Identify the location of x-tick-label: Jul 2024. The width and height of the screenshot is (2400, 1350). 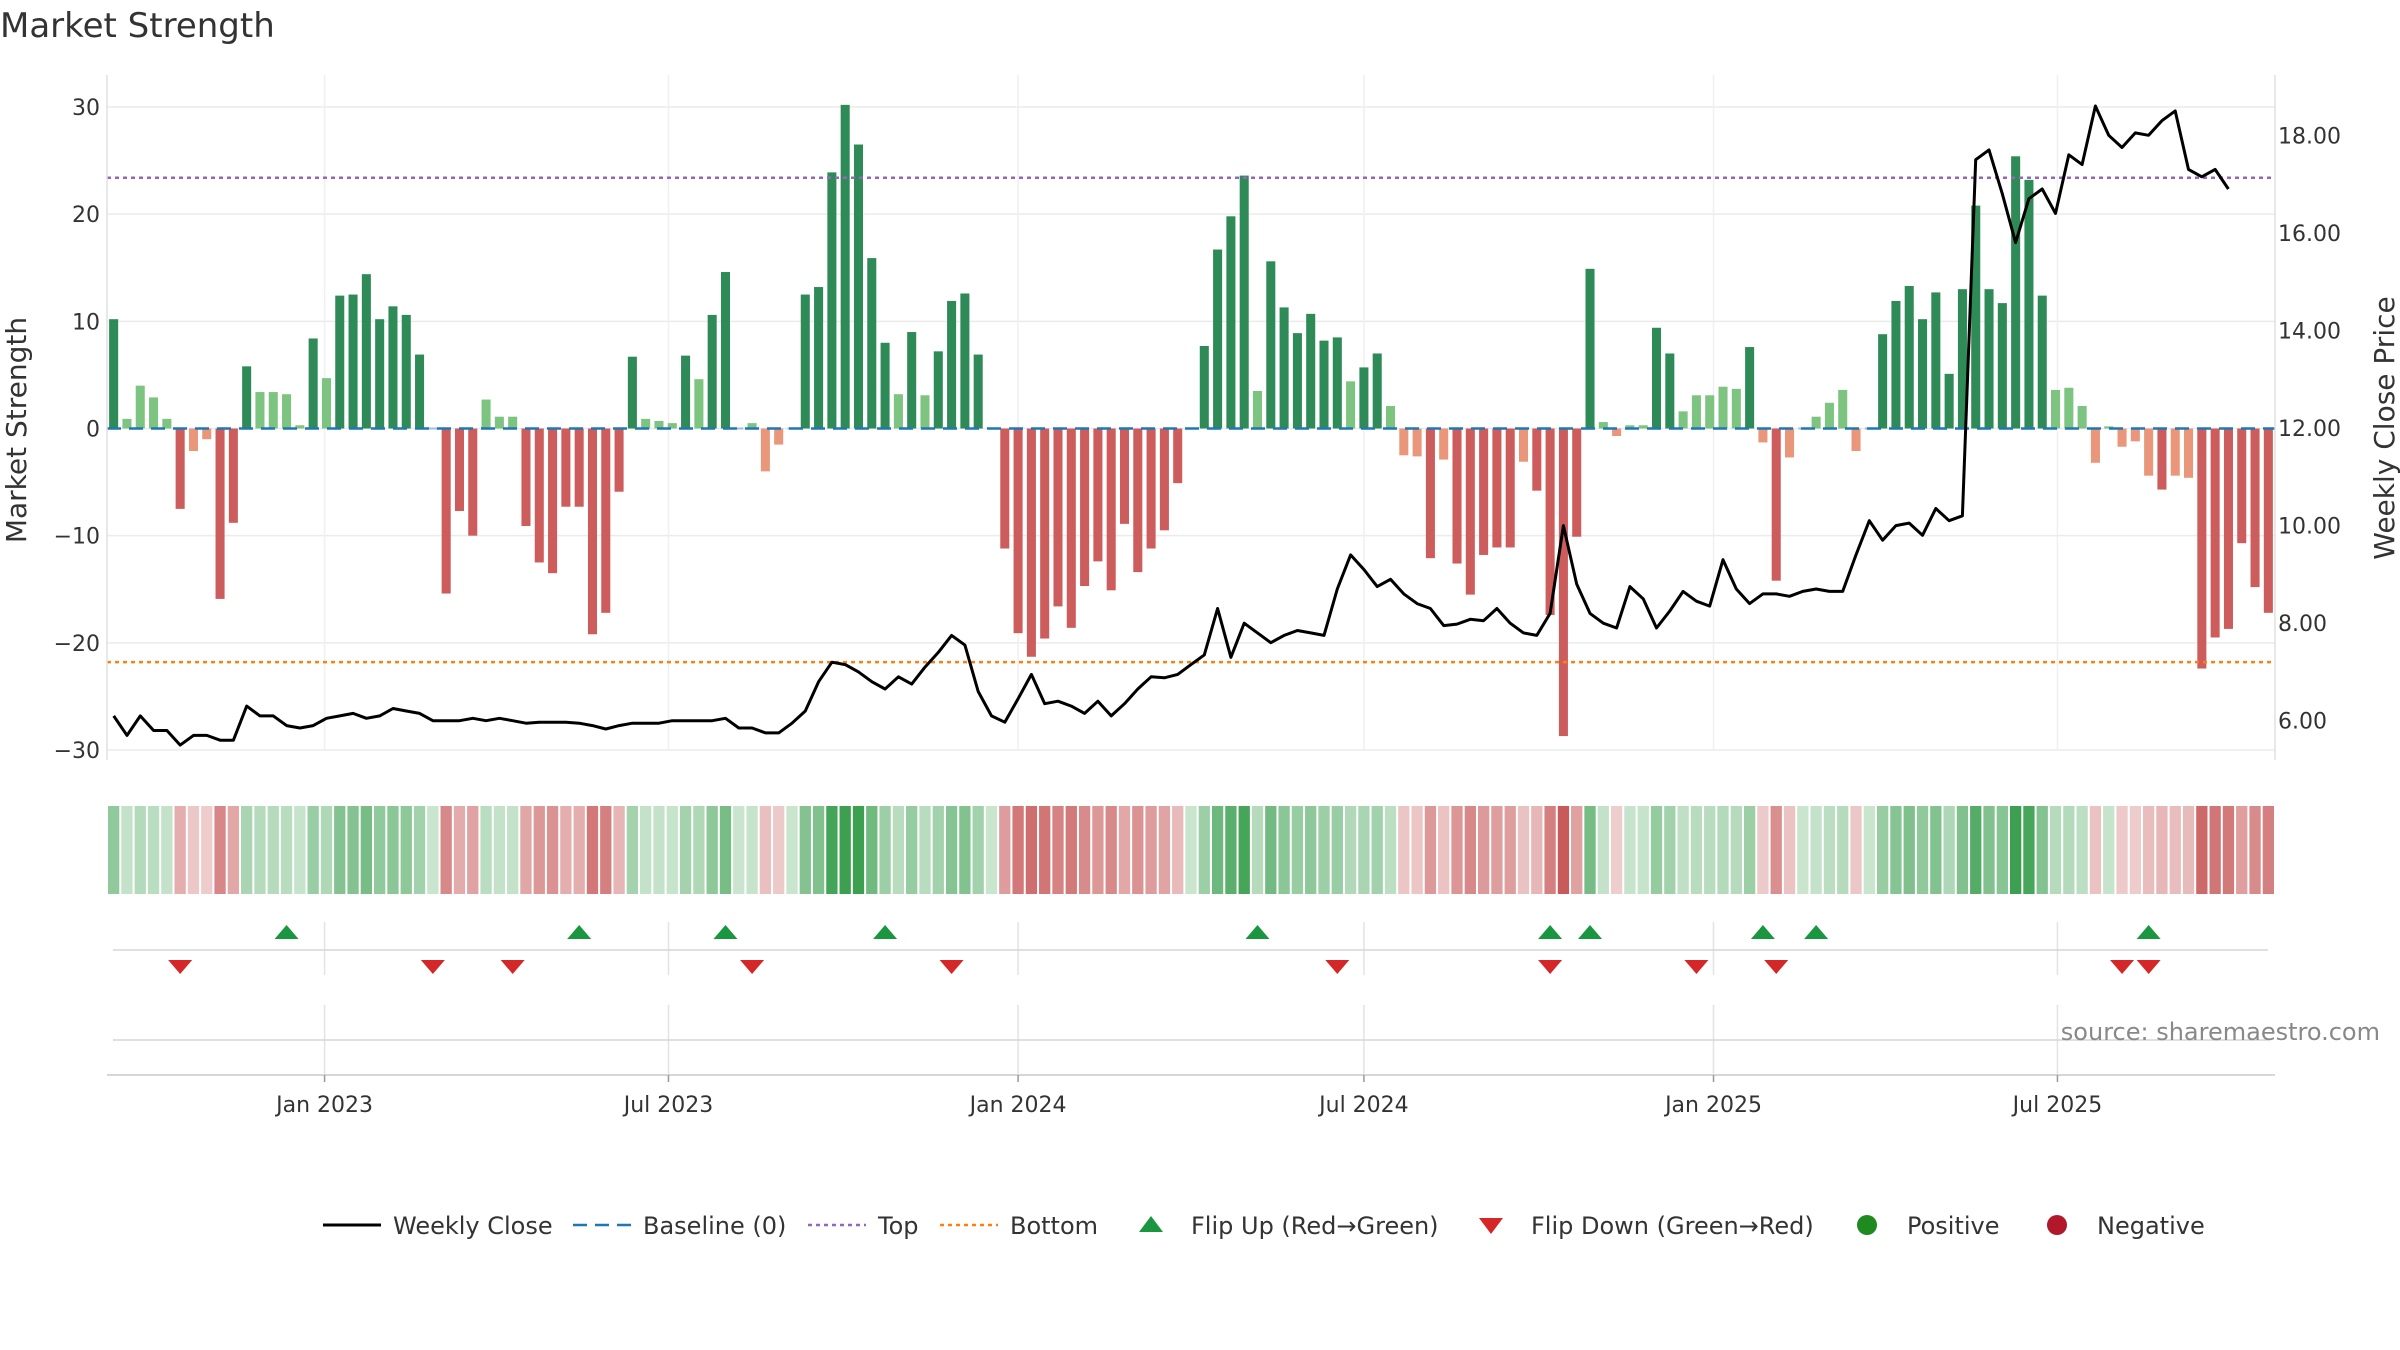
(1363, 1105).